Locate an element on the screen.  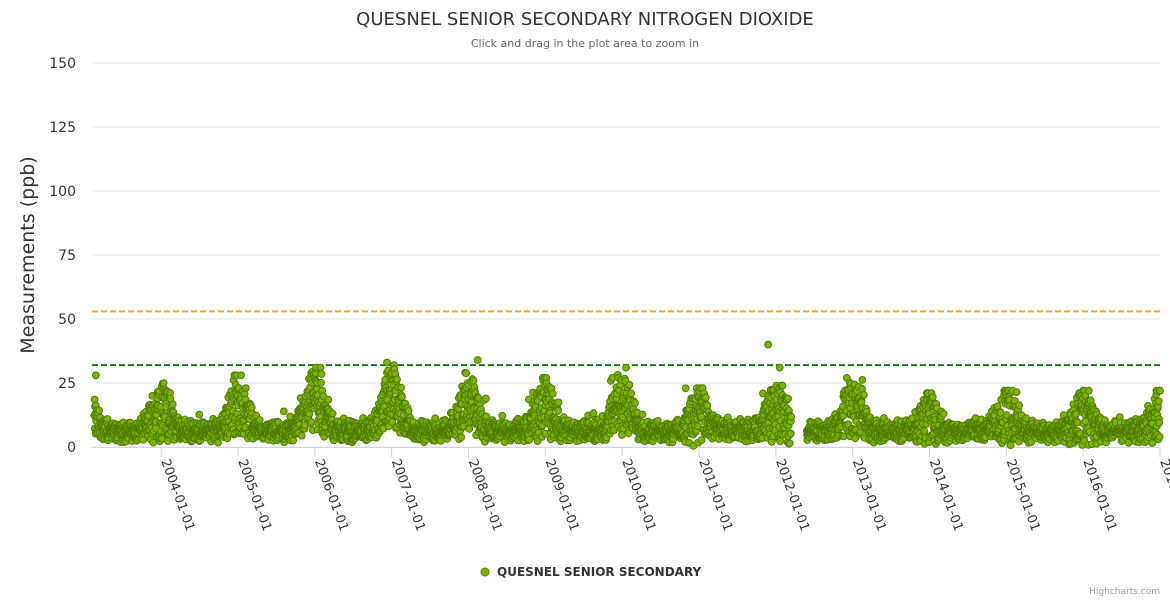
y-axis-label: Measurements (ppb) is located at coordinates (28, 254).